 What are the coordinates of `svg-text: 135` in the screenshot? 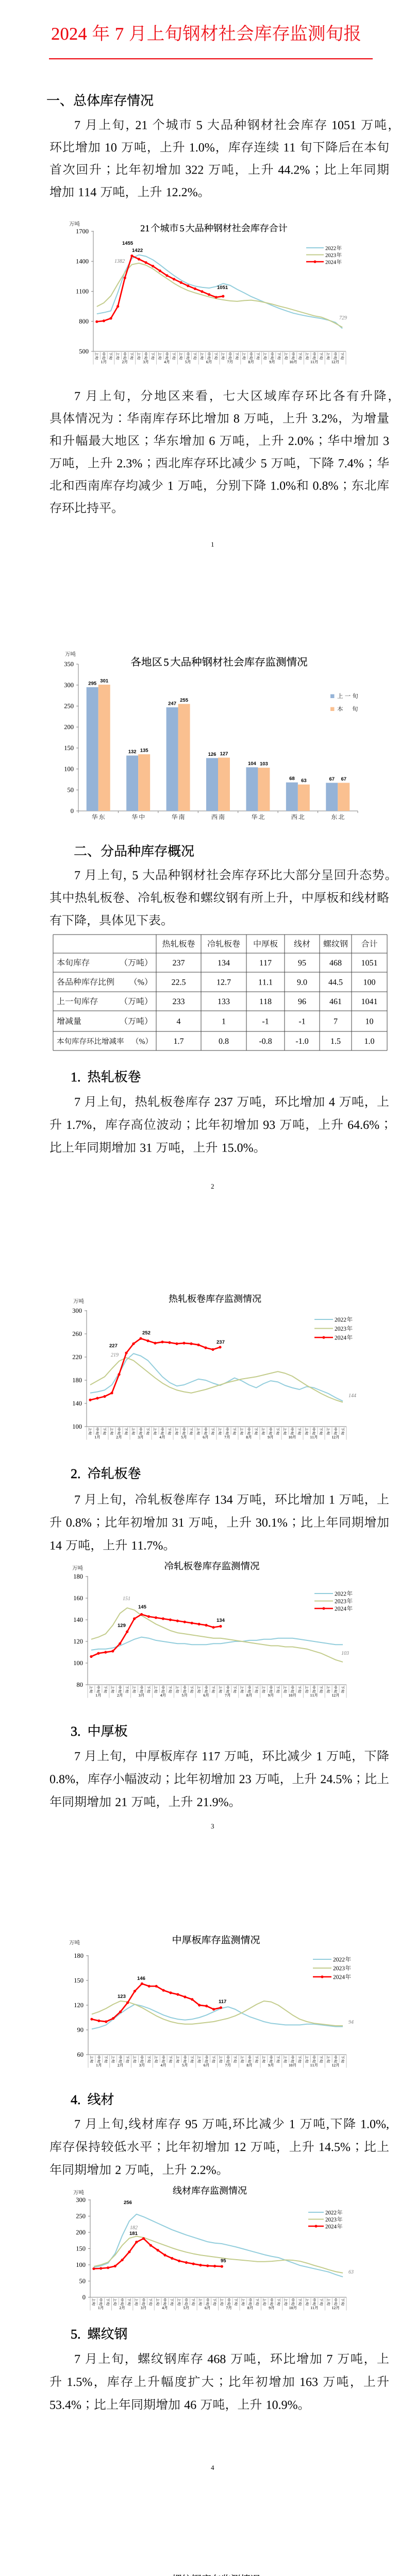 It's located at (144, 751).